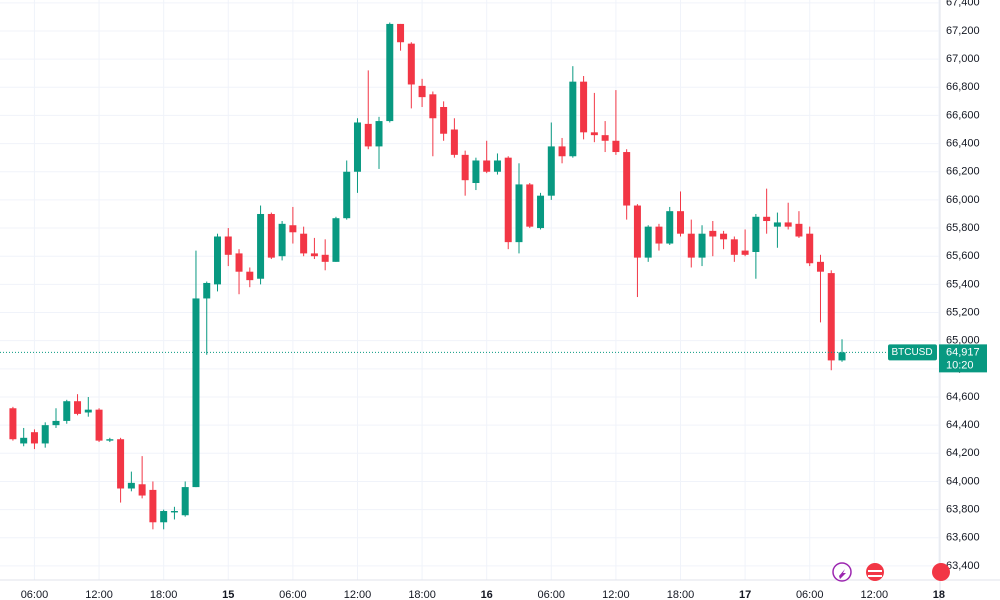 Image resolution: width=1000 pixels, height=600 pixels. What do you see at coordinates (963, 4) in the screenshot?
I see `y-tick-label: 67,400` at bounding box center [963, 4].